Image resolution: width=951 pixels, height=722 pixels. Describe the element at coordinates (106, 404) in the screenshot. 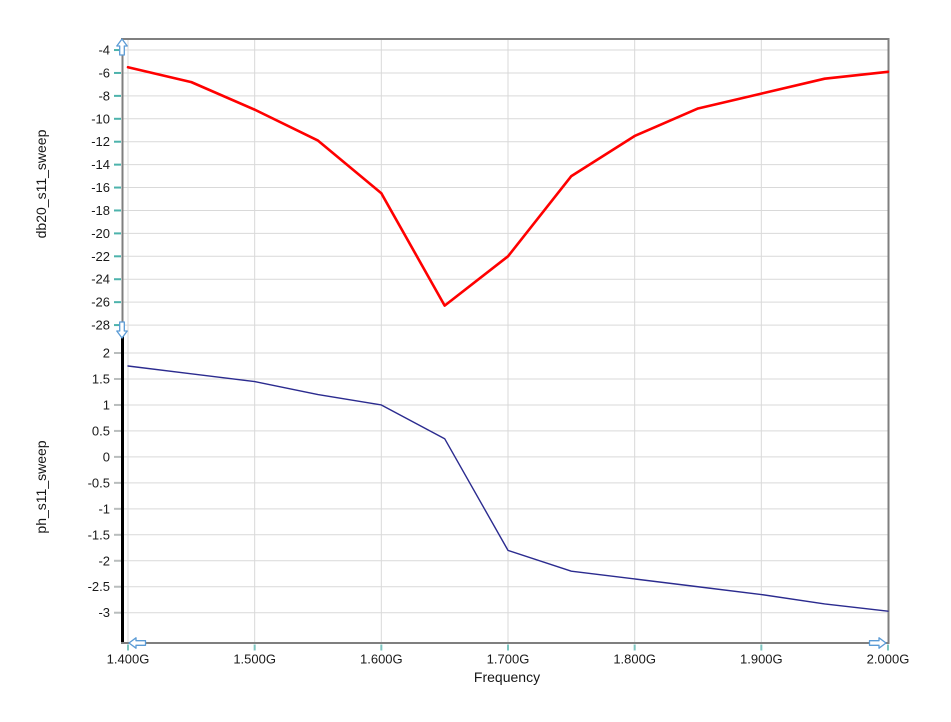

I see `y-tick-label: 1` at that location.